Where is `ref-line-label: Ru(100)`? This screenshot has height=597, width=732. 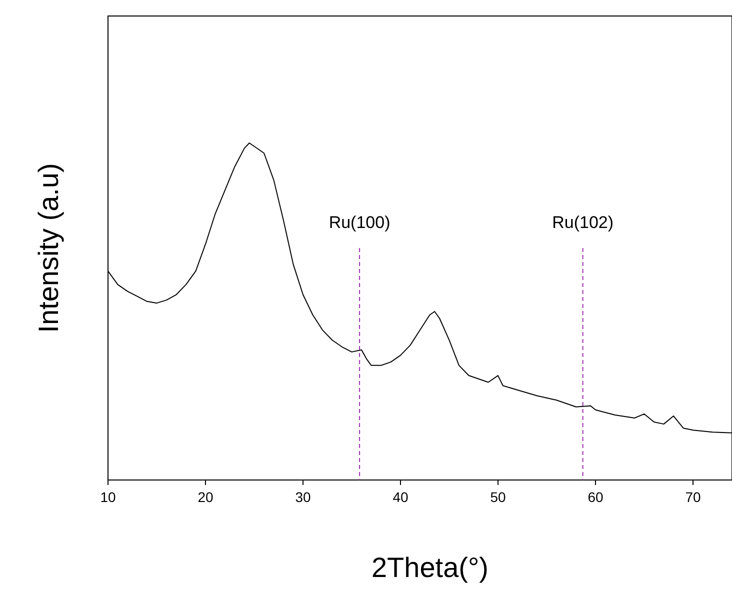
ref-line-label: Ru(100) is located at coordinates (359, 222).